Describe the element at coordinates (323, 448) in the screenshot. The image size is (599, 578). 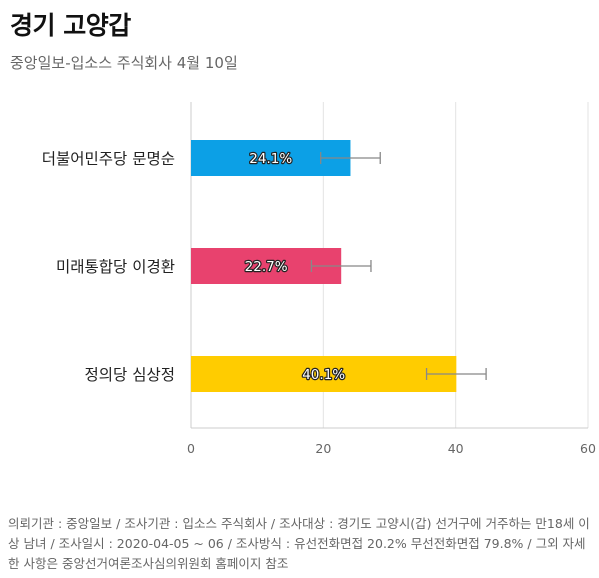
I see `x-tick-label: 20` at that location.